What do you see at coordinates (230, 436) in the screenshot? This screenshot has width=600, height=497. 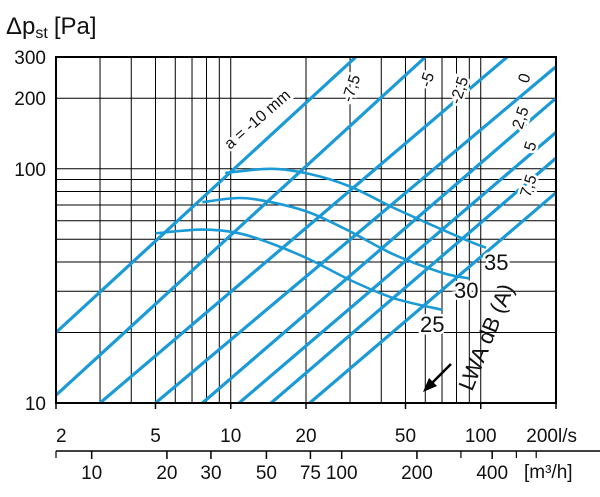 I see `x-tick-label: 10` at bounding box center [230, 436].